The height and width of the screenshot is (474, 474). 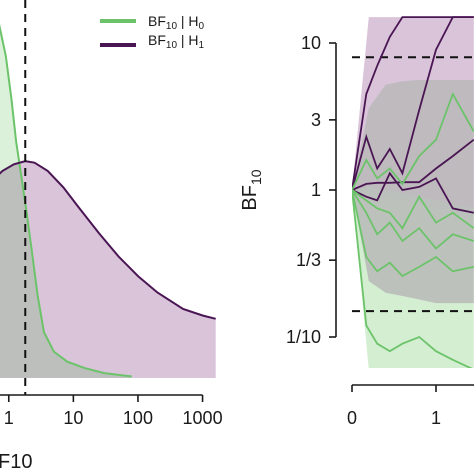 I want to click on sequential-line-h0-a, so click(x=413, y=141).